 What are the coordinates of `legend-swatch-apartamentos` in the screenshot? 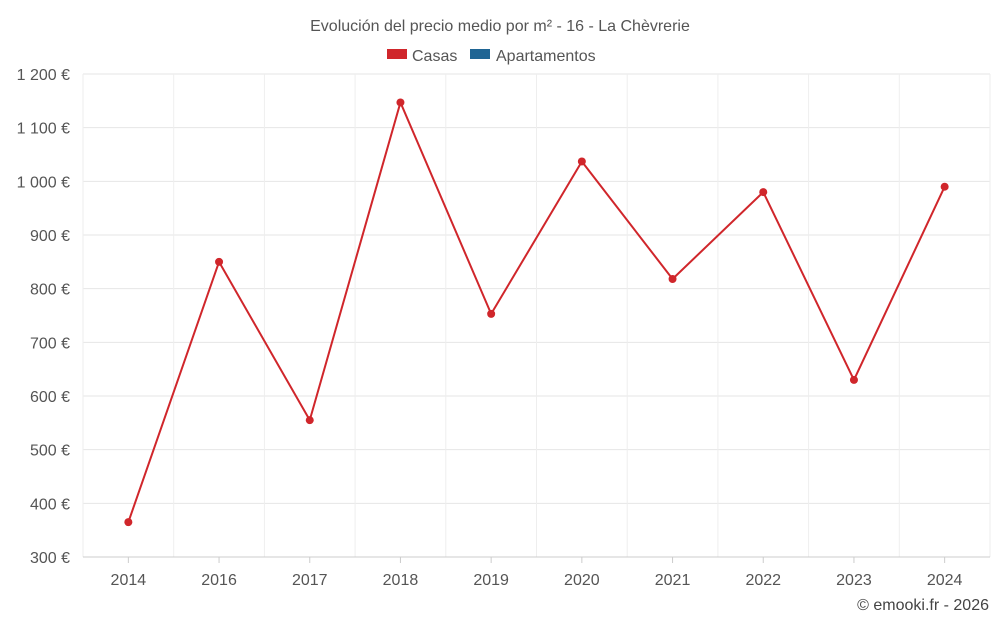 It's located at (480, 54).